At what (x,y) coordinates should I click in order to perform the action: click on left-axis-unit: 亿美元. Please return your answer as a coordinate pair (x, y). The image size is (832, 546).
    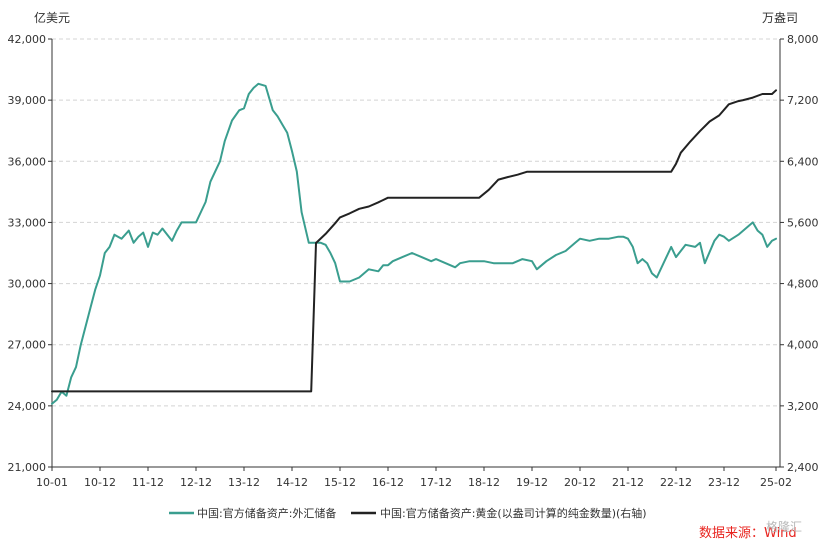
    Looking at the image, I should click on (52, 17).